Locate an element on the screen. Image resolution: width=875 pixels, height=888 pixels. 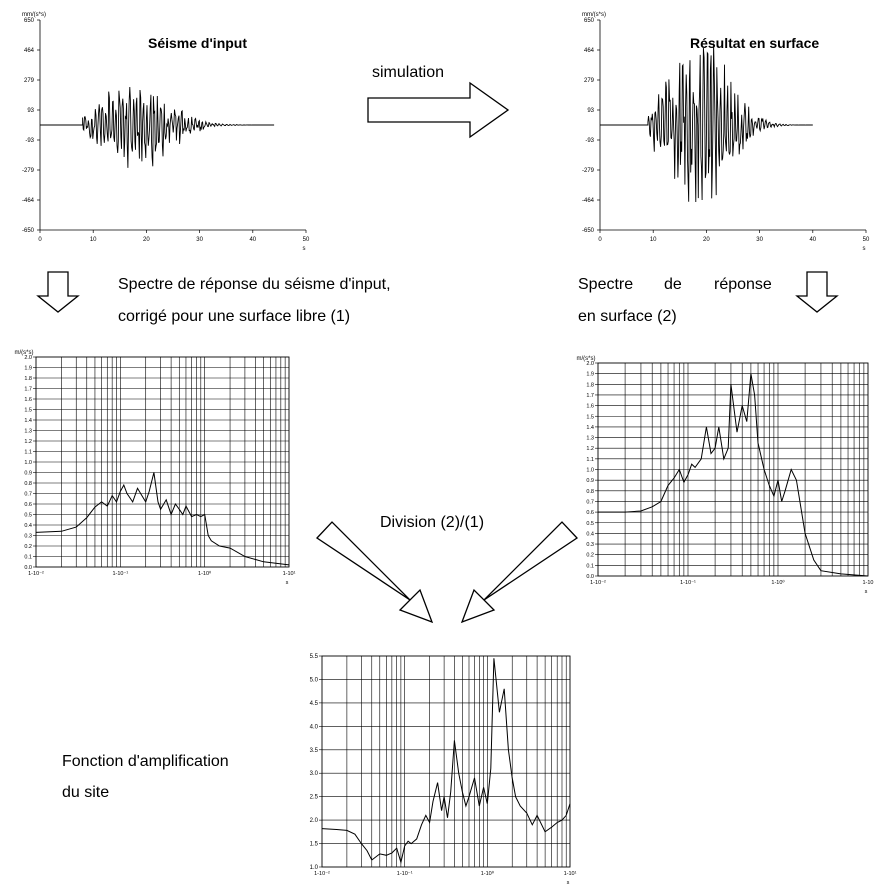
diagonal-arrow-left is located at coordinates (375, 572).